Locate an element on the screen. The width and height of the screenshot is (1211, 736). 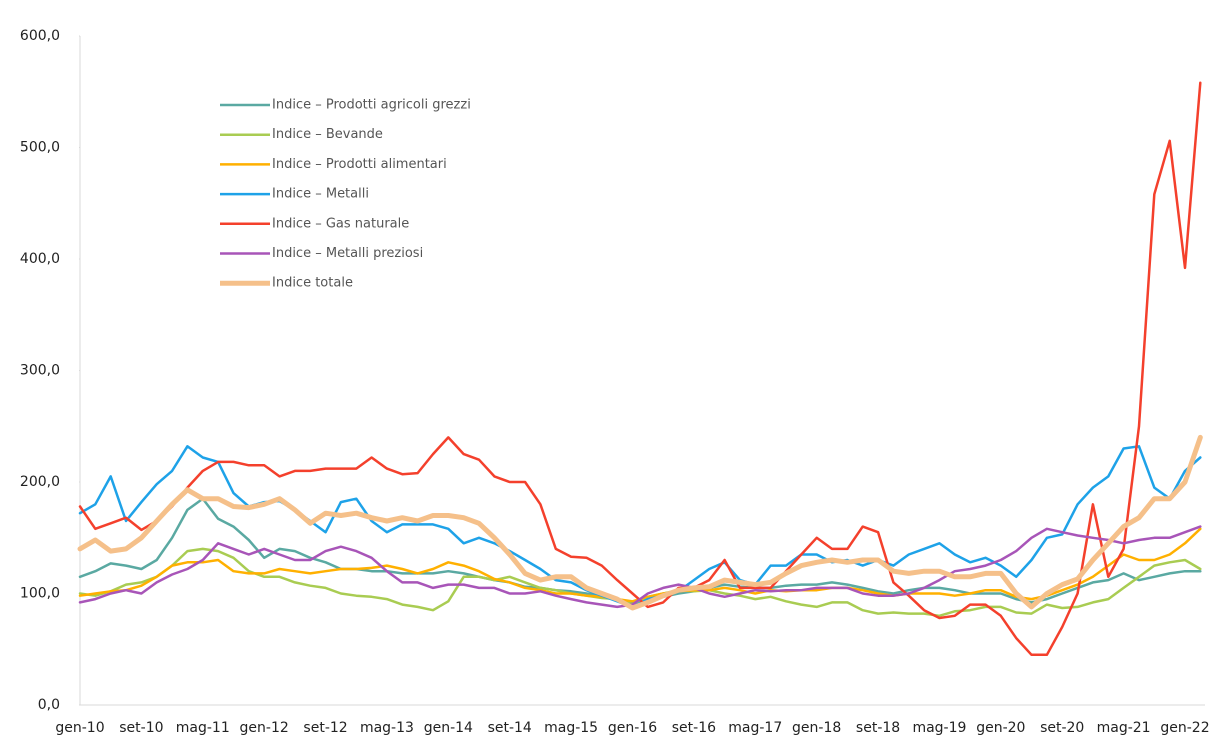
legend-label: Indice – Gas naturale is located at coordinates (340, 223).